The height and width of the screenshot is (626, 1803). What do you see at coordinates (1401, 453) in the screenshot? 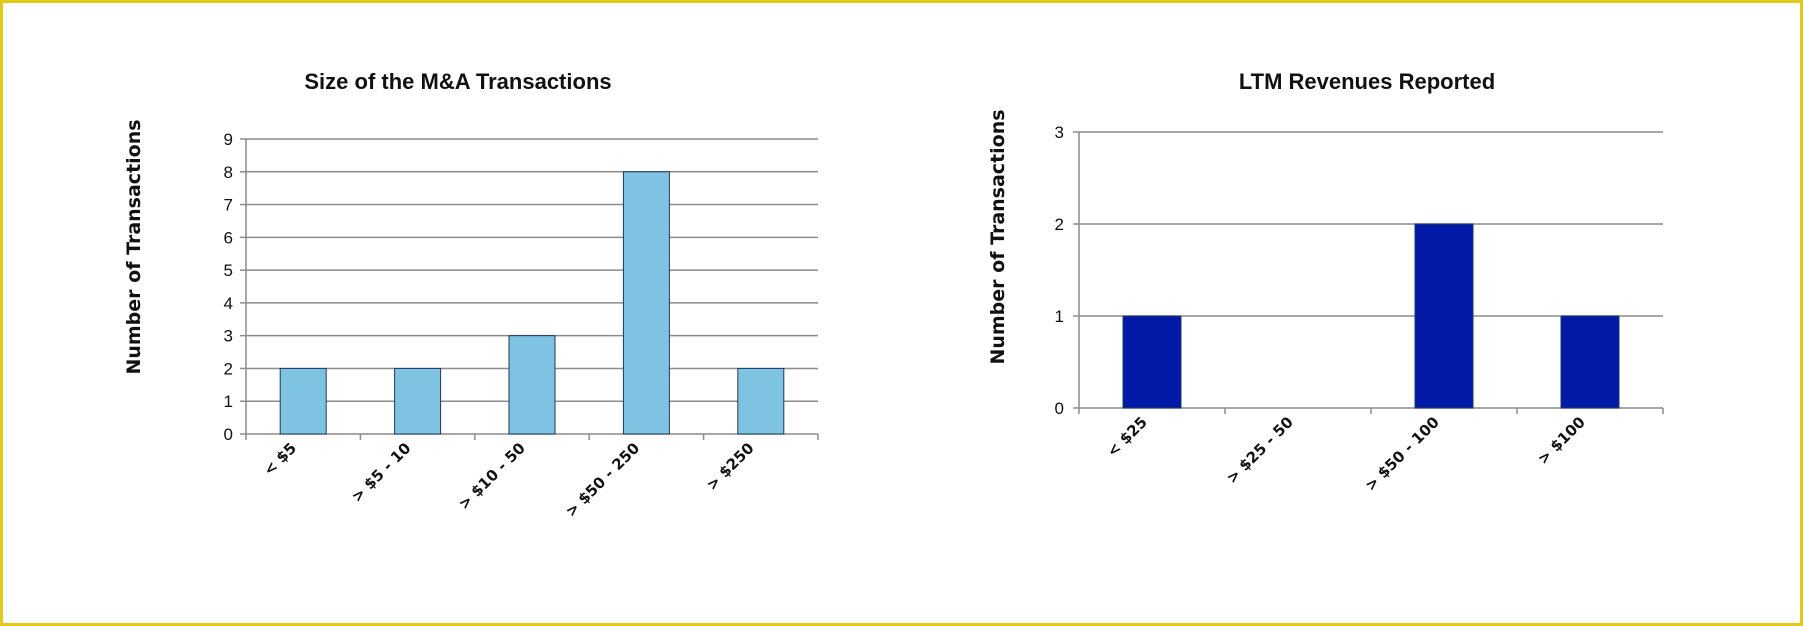
I see `x-tick-label: > $50 - 100` at bounding box center [1401, 453].